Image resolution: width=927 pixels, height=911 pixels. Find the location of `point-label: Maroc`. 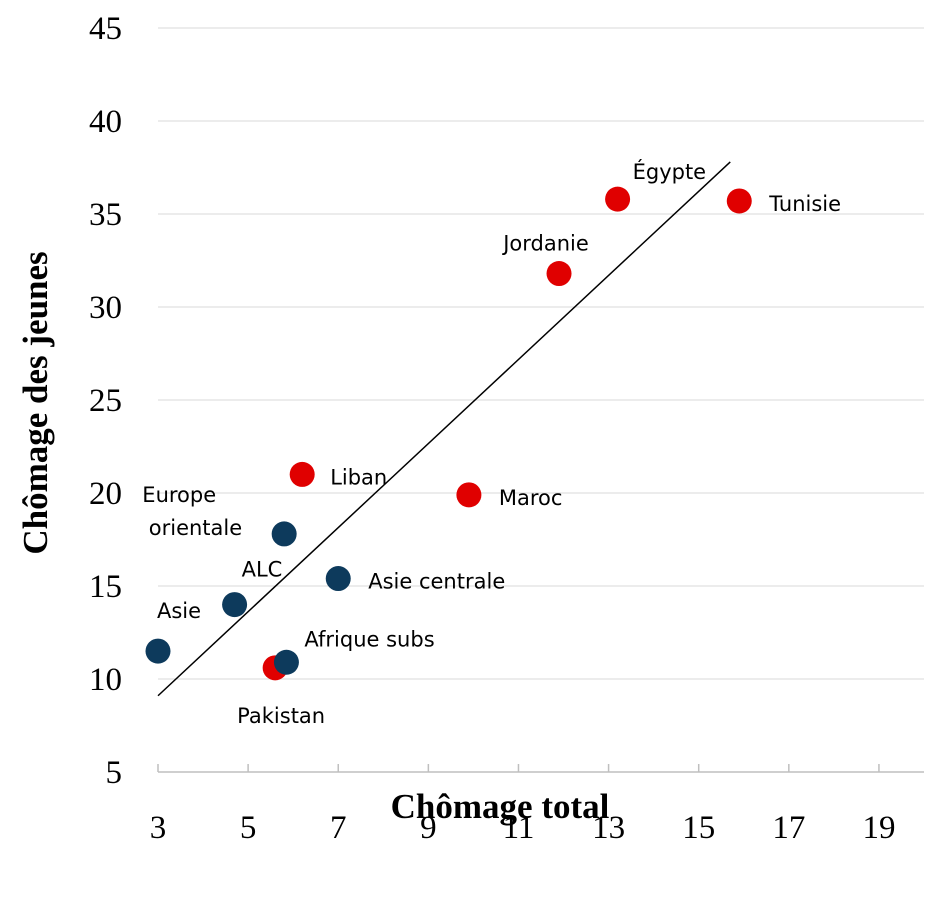

point-label: Maroc is located at coordinates (531, 498).